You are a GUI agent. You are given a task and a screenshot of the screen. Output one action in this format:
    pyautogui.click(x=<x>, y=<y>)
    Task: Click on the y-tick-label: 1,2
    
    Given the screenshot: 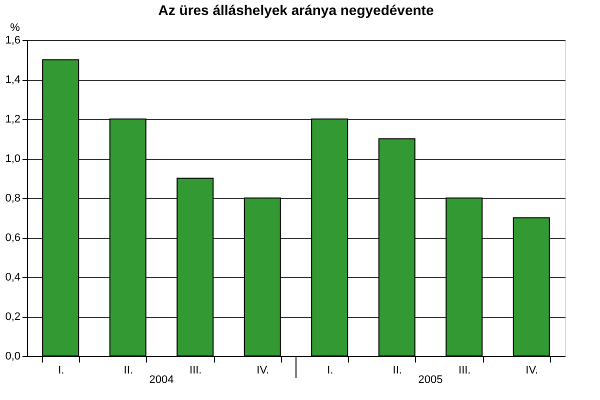 What is the action you would take?
    pyautogui.click(x=12, y=120)
    